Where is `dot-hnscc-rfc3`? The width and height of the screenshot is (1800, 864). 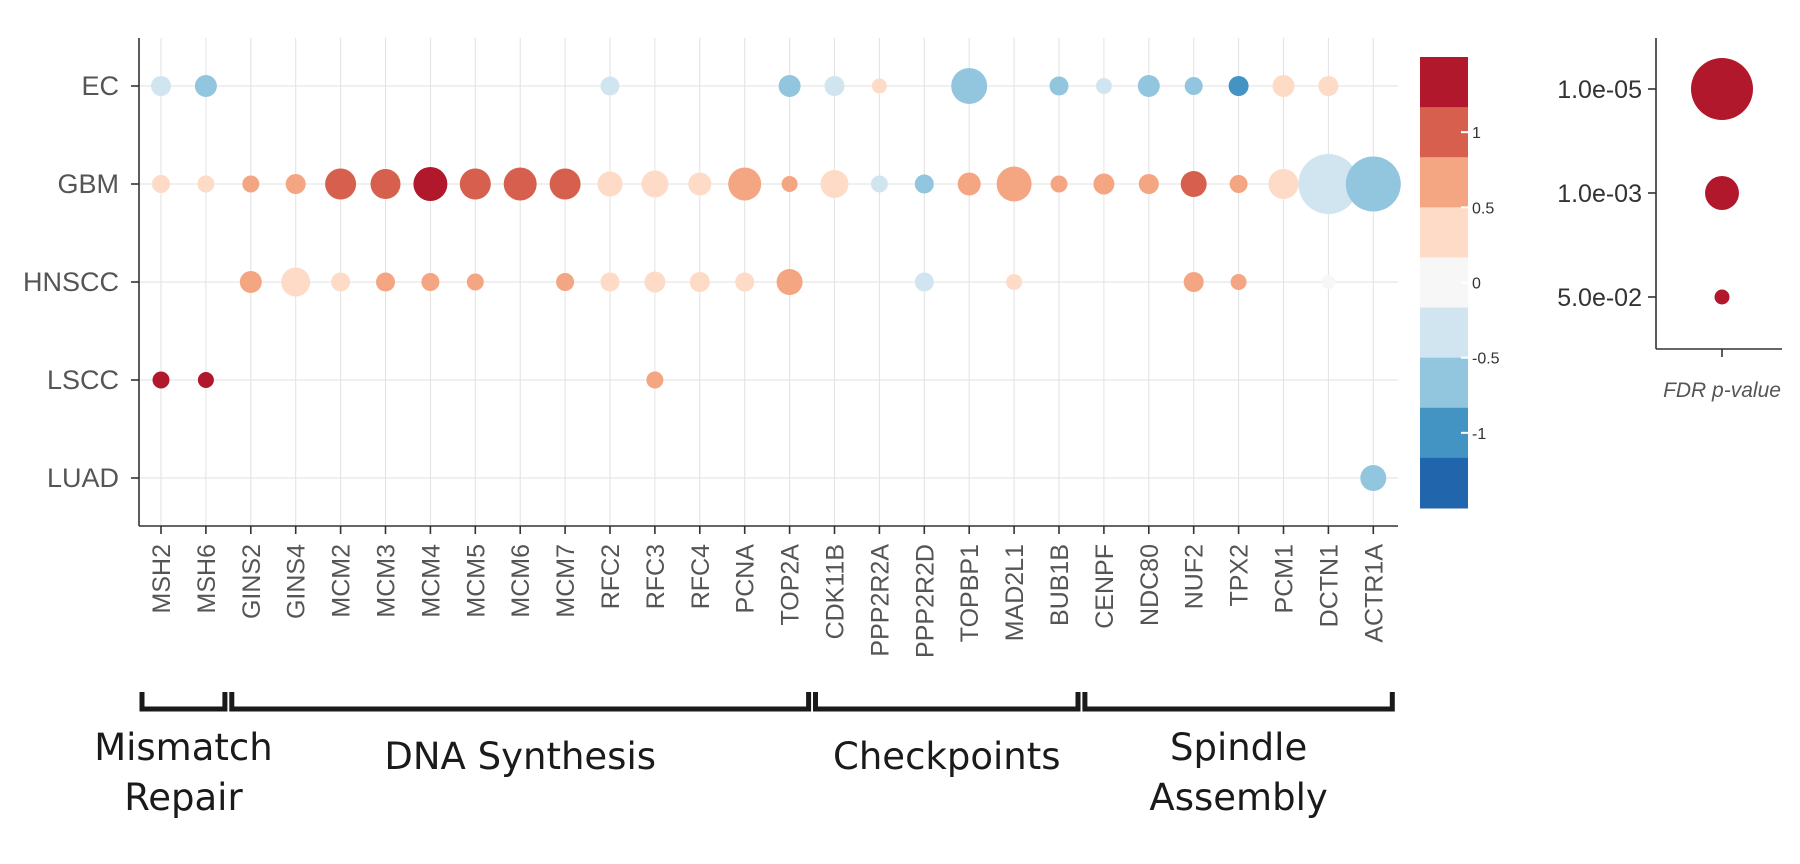
dot-hnscc-rfc3 is located at coordinates (655, 282).